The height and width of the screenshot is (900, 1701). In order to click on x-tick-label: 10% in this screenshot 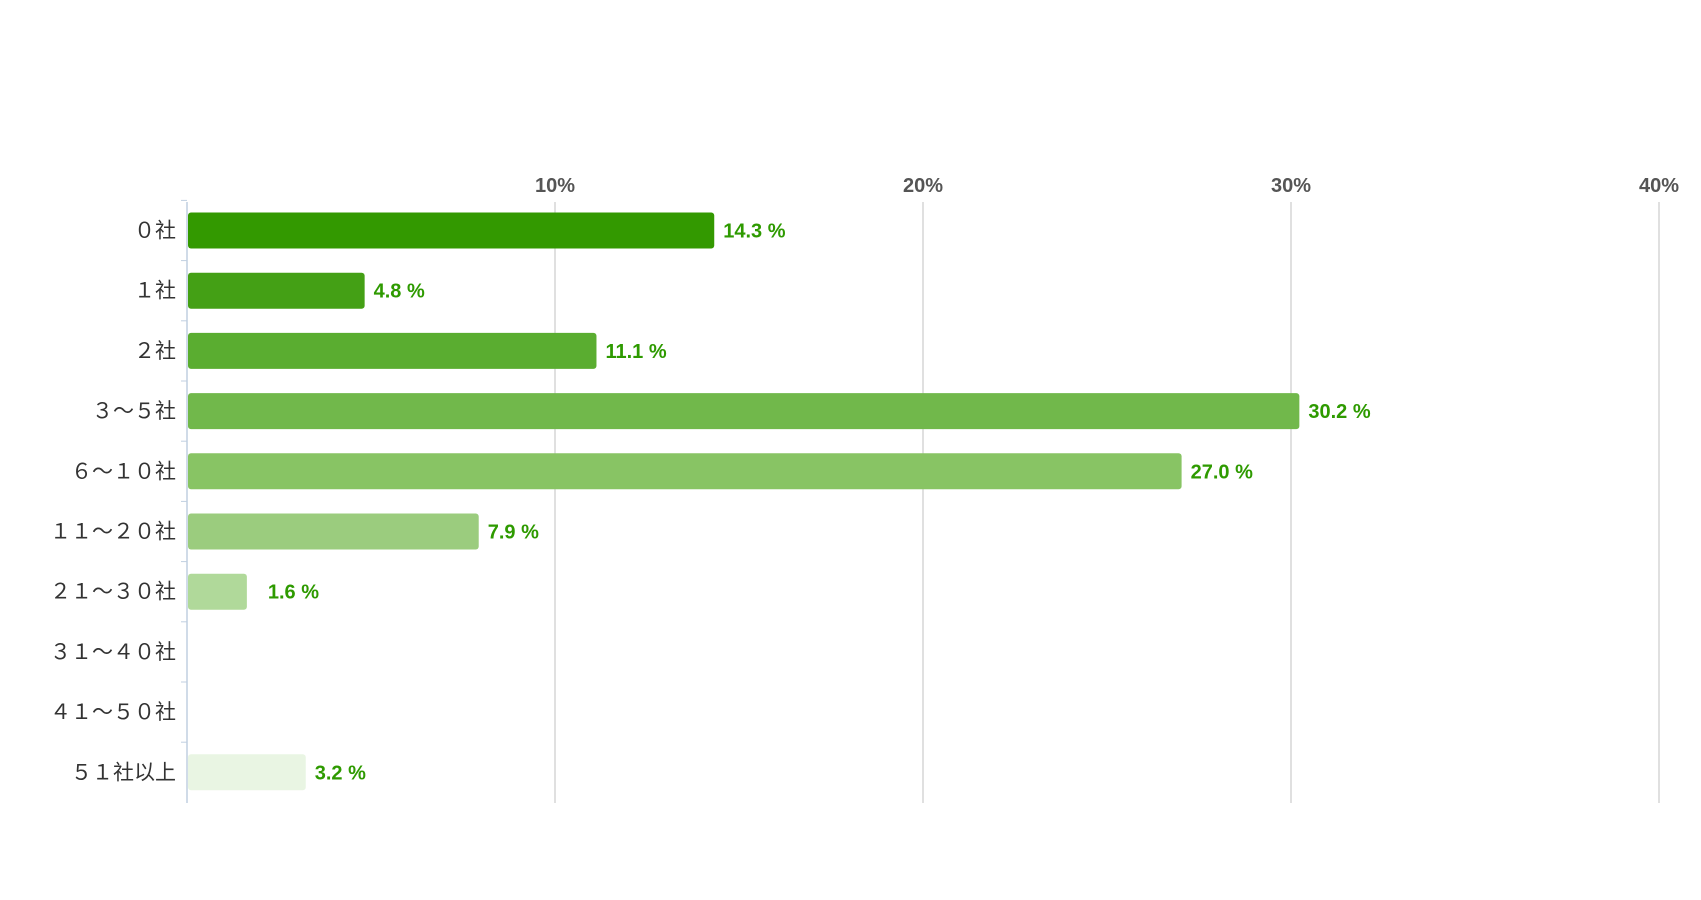, I will do `click(555, 186)`.